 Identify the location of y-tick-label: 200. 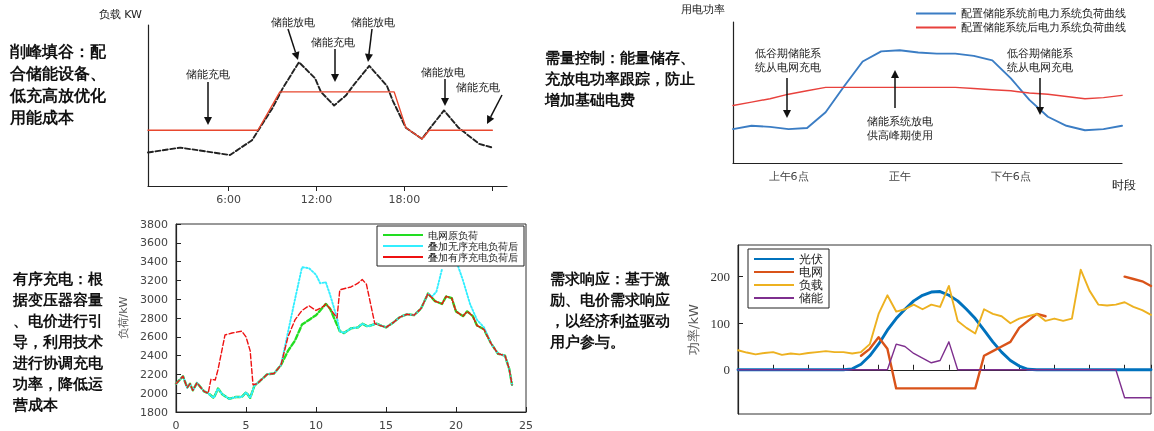
(720, 277).